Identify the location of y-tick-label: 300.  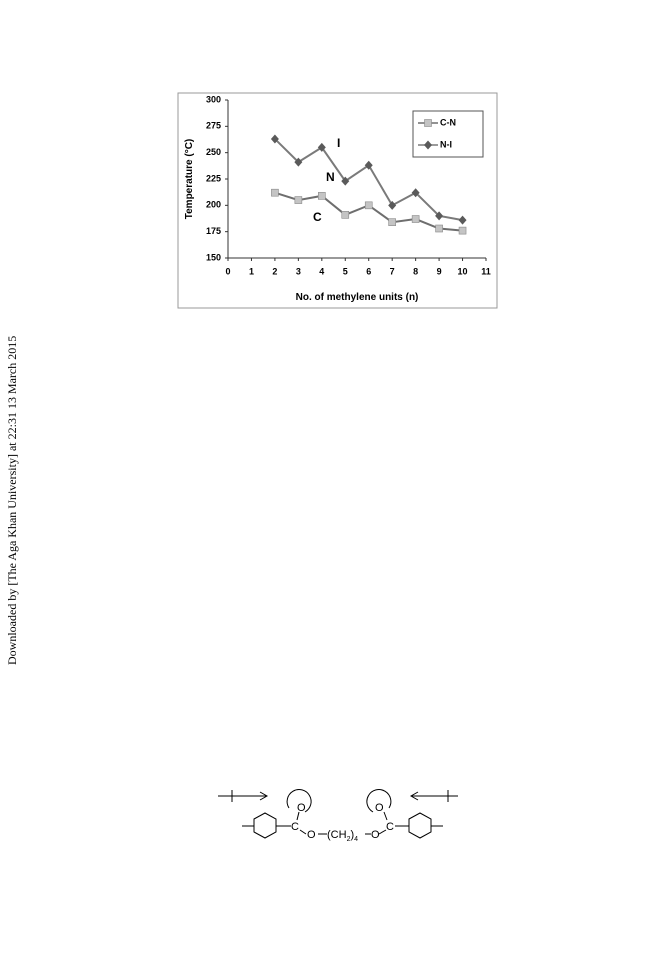
(213, 99).